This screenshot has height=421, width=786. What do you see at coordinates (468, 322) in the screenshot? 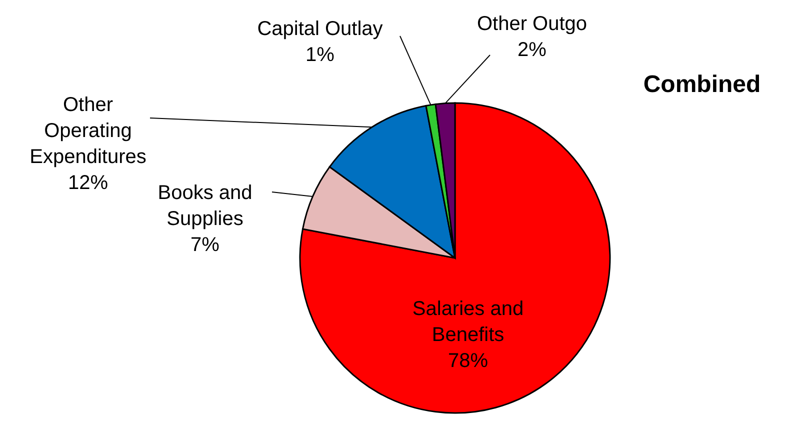
I see `slice-label: Salaries and Benefits` at bounding box center [468, 322].